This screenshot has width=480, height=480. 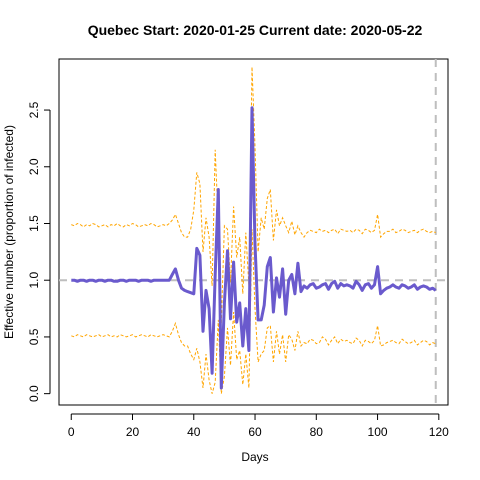 What do you see at coordinates (255, 432) in the screenshot?
I see `x-tick-label: 60` at bounding box center [255, 432].